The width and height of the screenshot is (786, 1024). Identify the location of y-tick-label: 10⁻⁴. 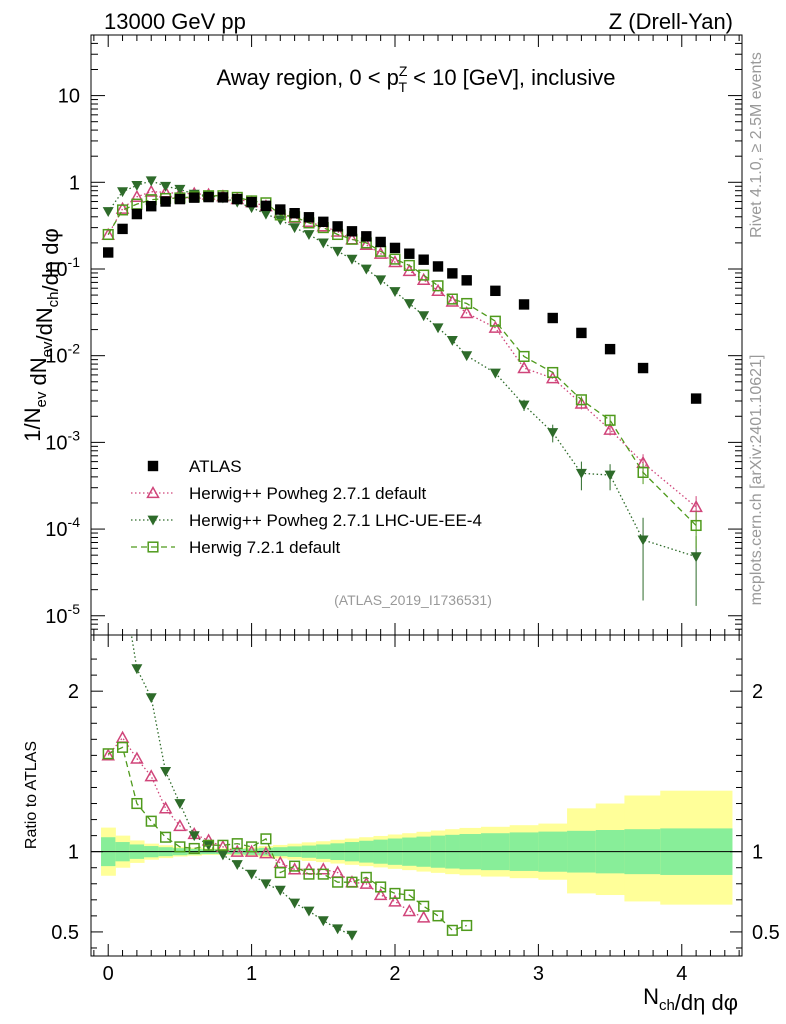
(62, 527).